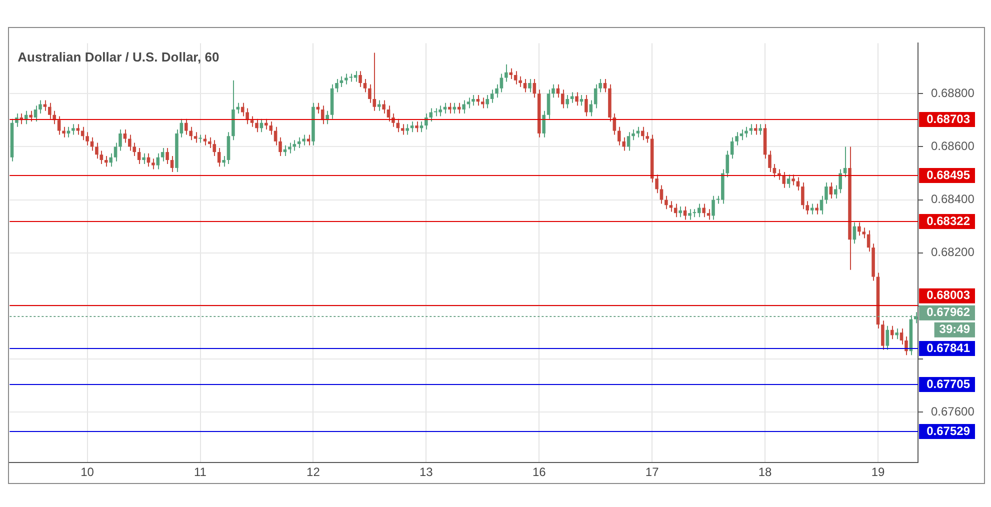 The image size is (991, 507). What do you see at coordinates (87, 472) in the screenshot?
I see `x-tick-label: 10` at bounding box center [87, 472].